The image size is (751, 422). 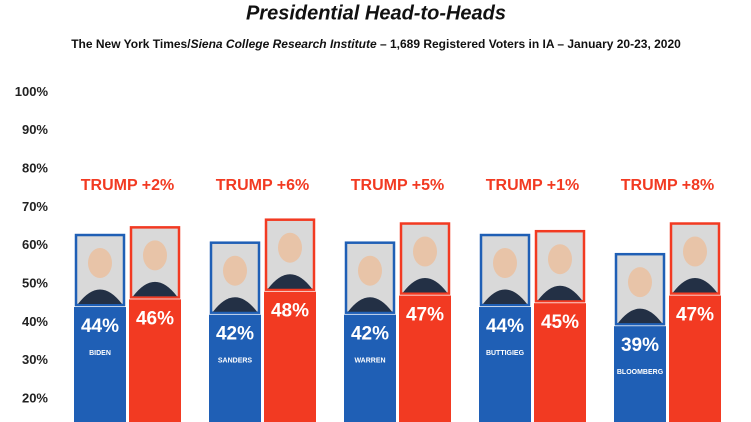 I want to click on category-label: BLOOMBERG, so click(x=640, y=372).